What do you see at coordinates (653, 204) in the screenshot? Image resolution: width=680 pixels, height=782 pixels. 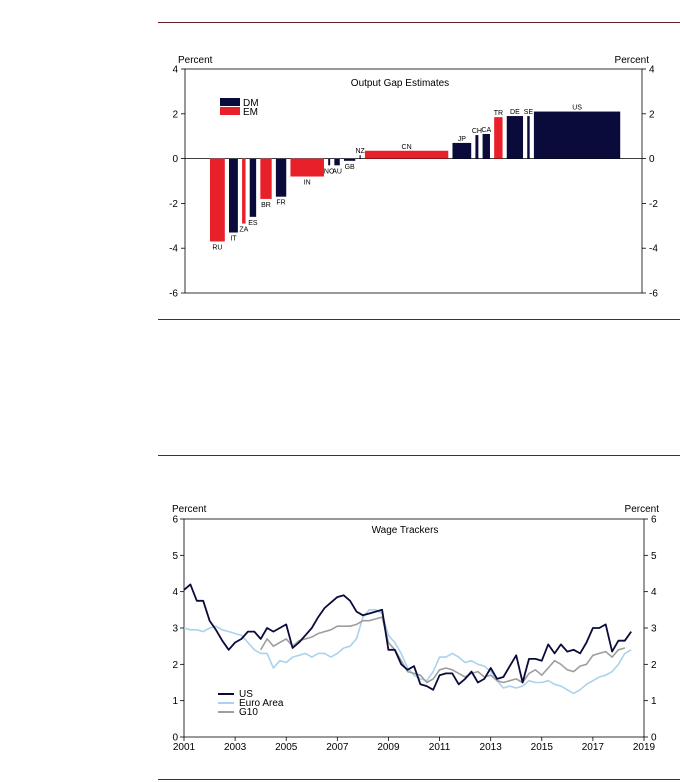 I see `y-tick-label-right: -2` at bounding box center [653, 204].